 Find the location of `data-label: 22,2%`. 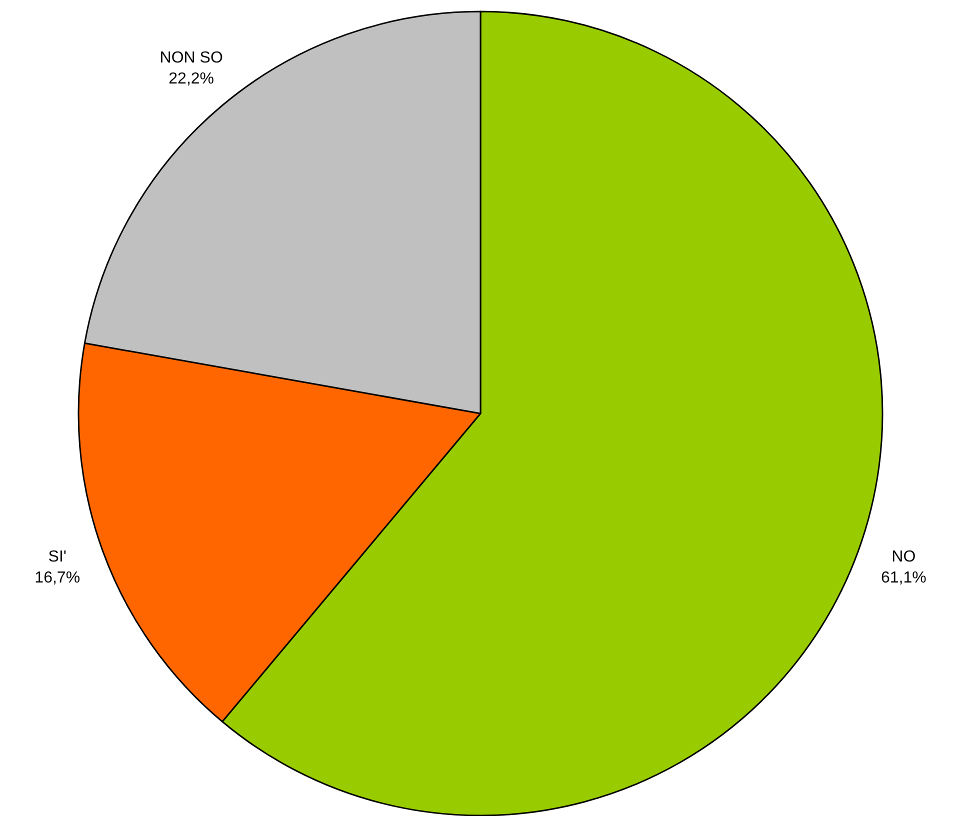

data-label: 22,2% is located at coordinates (191, 79).